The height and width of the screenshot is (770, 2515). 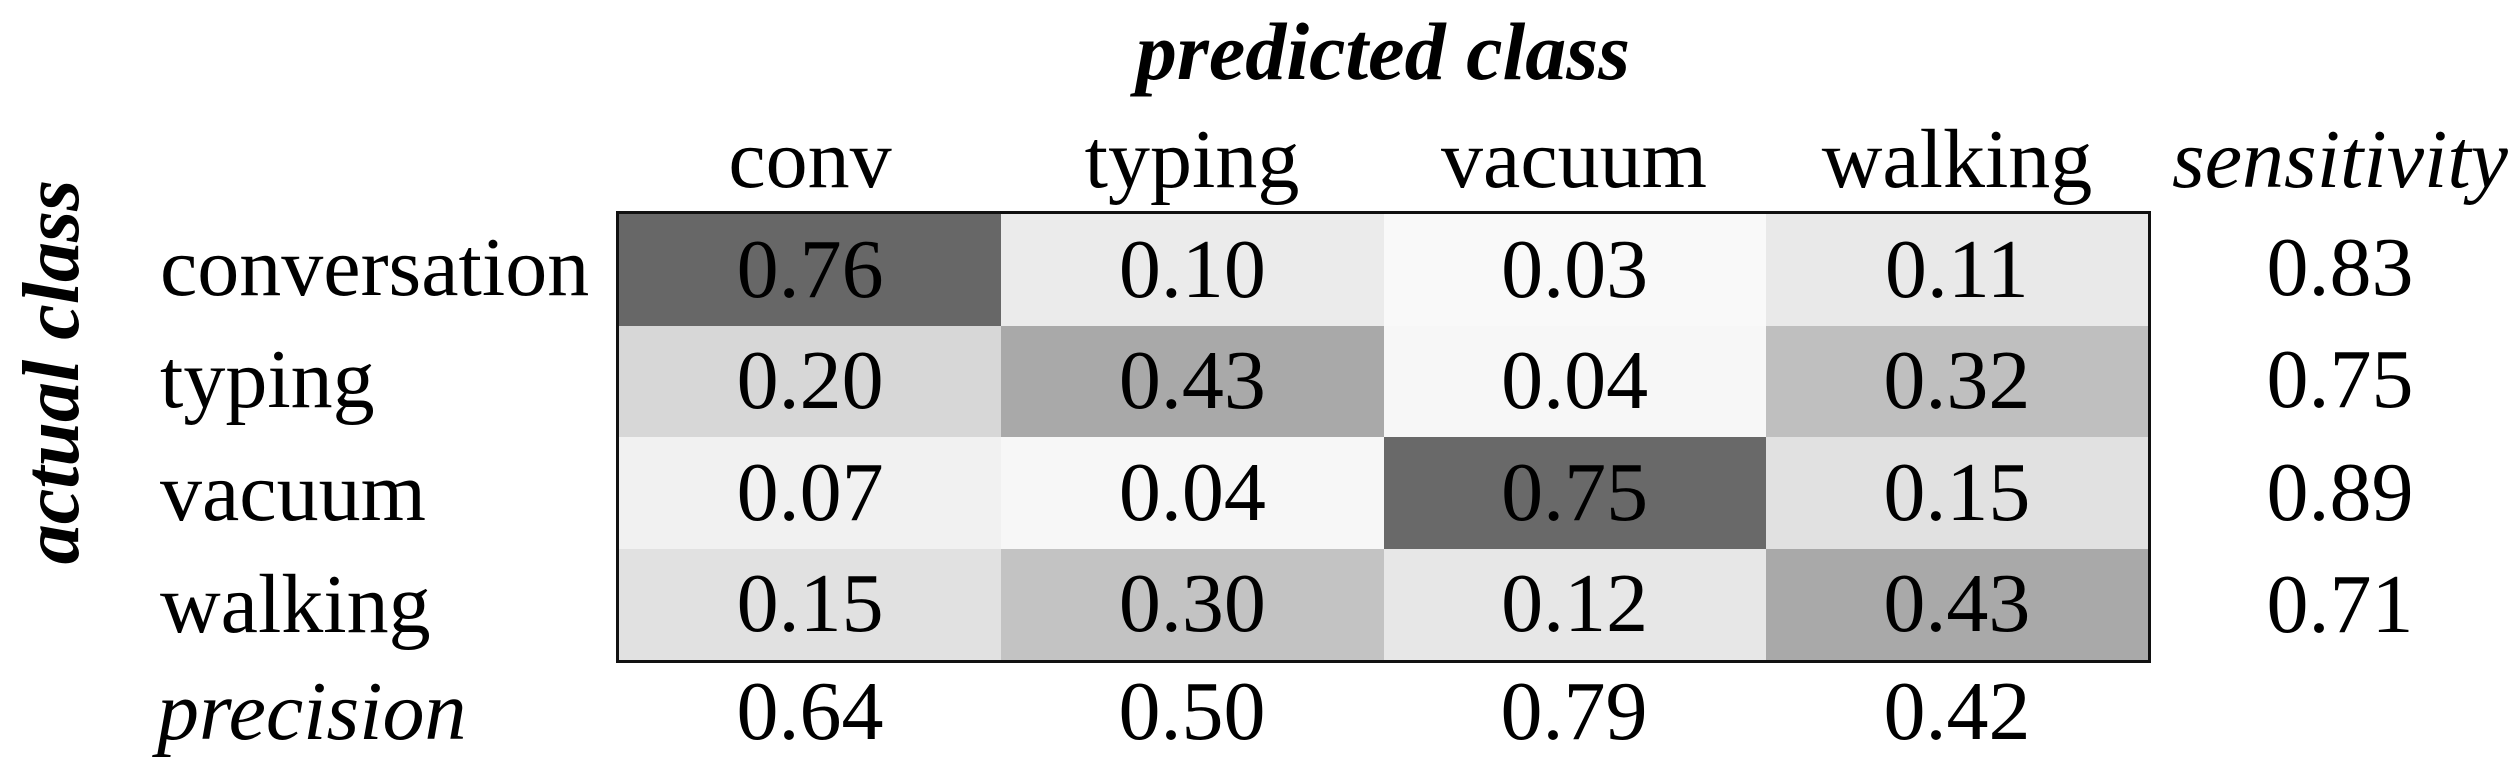 I want to click on matrix-cell-walking-typing: 0.30, so click(x=1192, y=604).